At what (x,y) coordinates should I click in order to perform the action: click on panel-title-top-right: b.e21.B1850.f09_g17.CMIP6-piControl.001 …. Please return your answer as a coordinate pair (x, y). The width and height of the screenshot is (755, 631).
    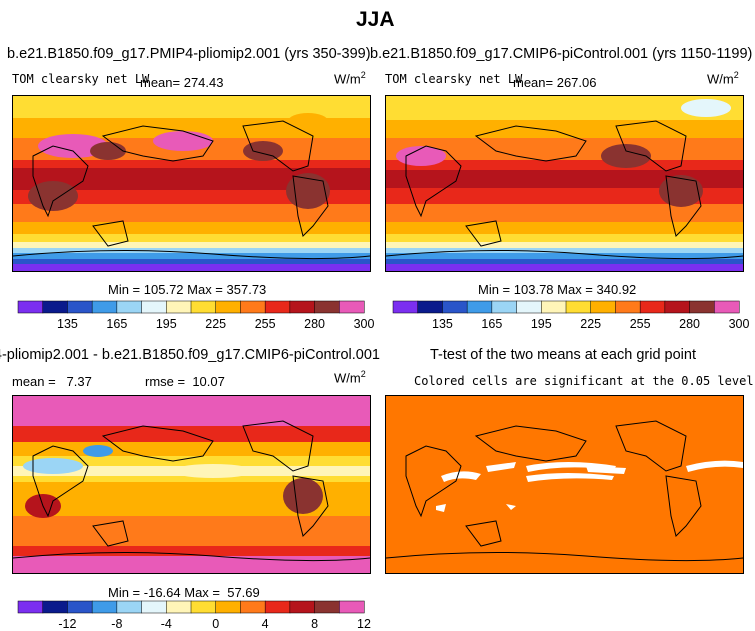
    Looking at the image, I should click on (561, 54).